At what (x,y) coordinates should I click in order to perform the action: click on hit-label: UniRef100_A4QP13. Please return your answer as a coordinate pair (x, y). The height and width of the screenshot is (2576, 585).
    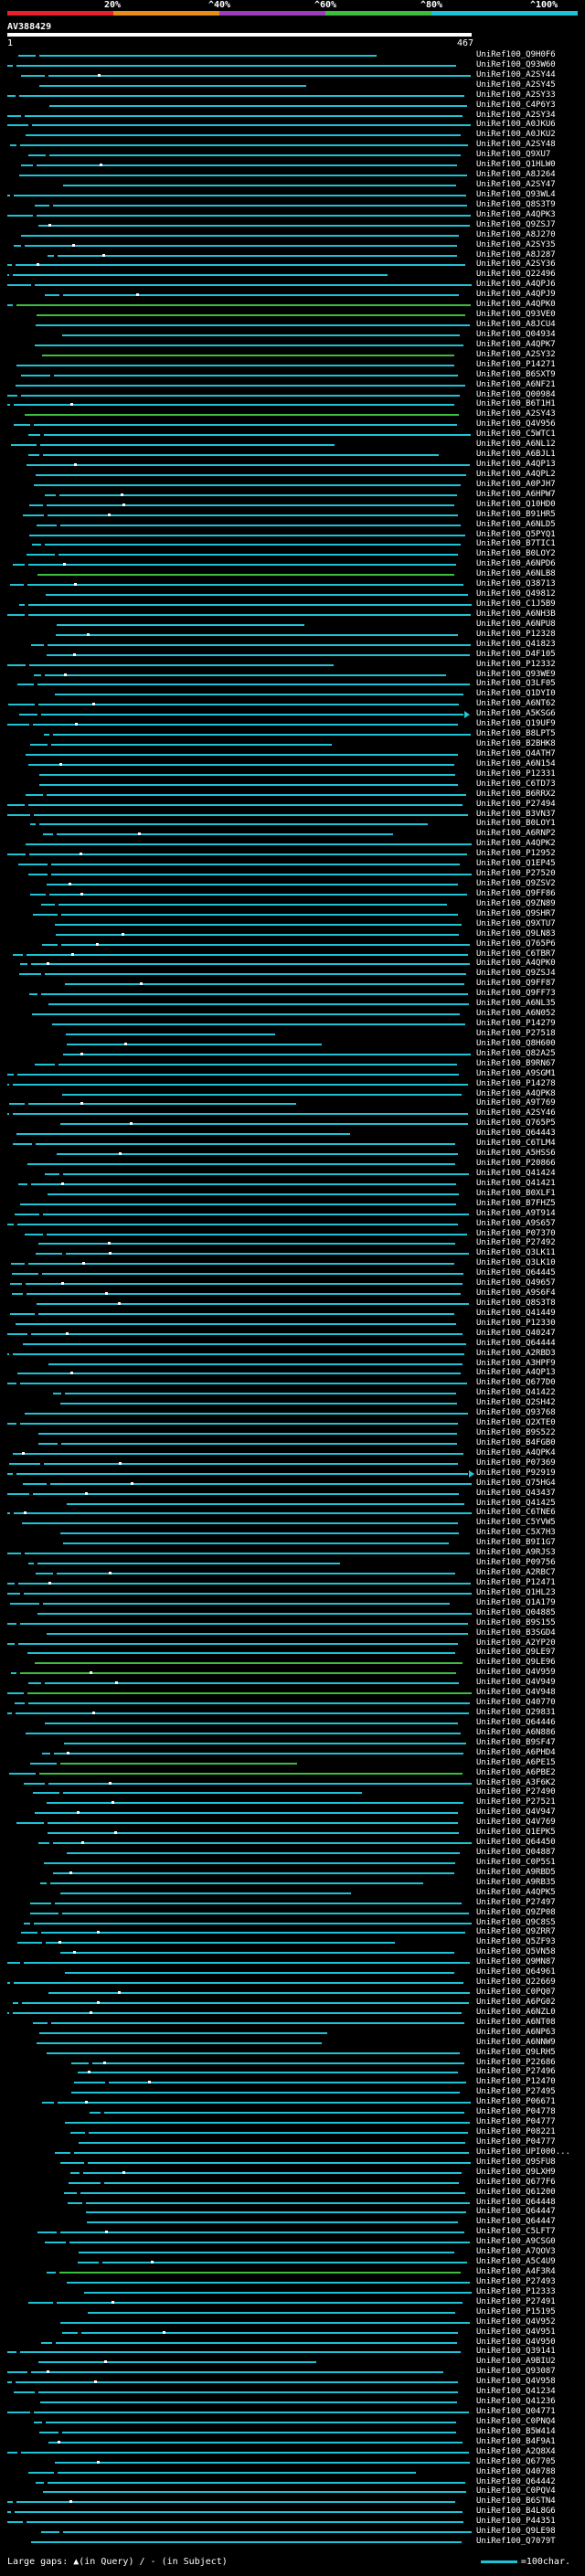
    Looking at the image, I should click on (516, 465).